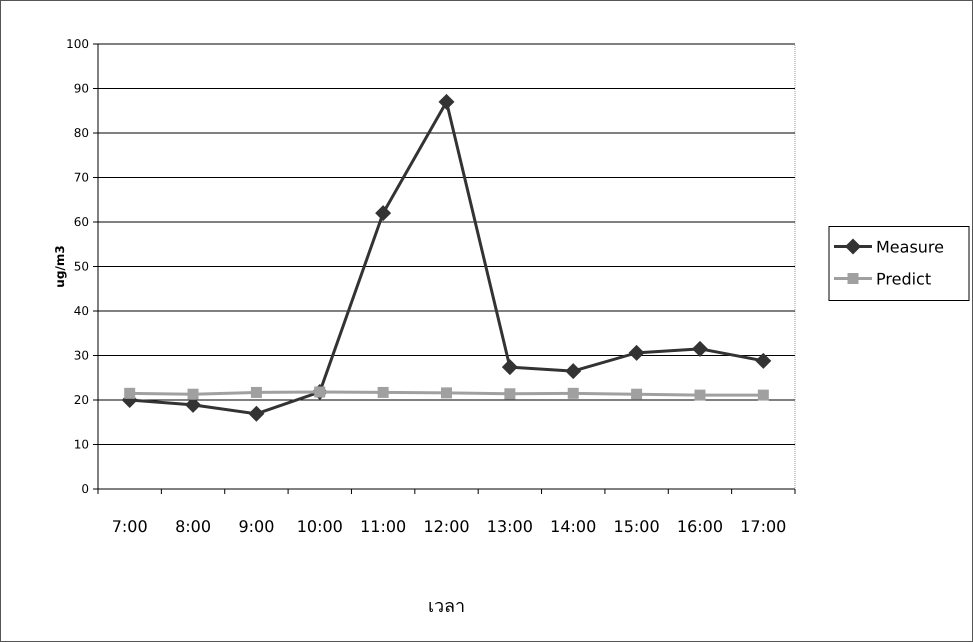 The width and height of the screenshot is (973, 642). What do you see at coordinates (85, 489) in the screenshot?
I see `y-tick-label: 0` at bounding box center [85, 489].